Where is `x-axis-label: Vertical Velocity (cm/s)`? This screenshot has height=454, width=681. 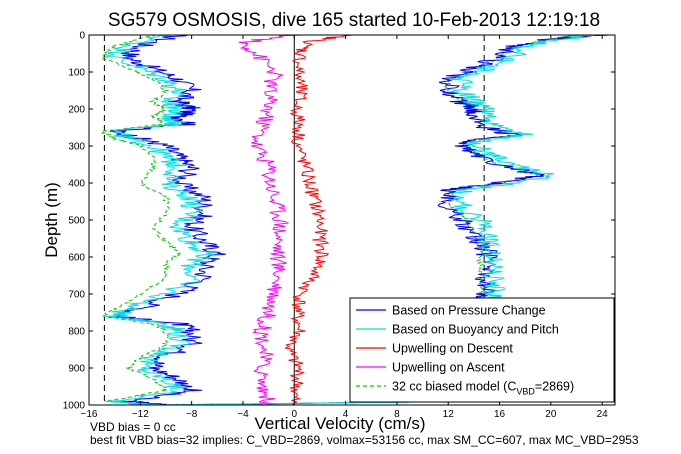 x-axis-label: Vertical Velocity (cm/s) is located at coordinates (340, 423).